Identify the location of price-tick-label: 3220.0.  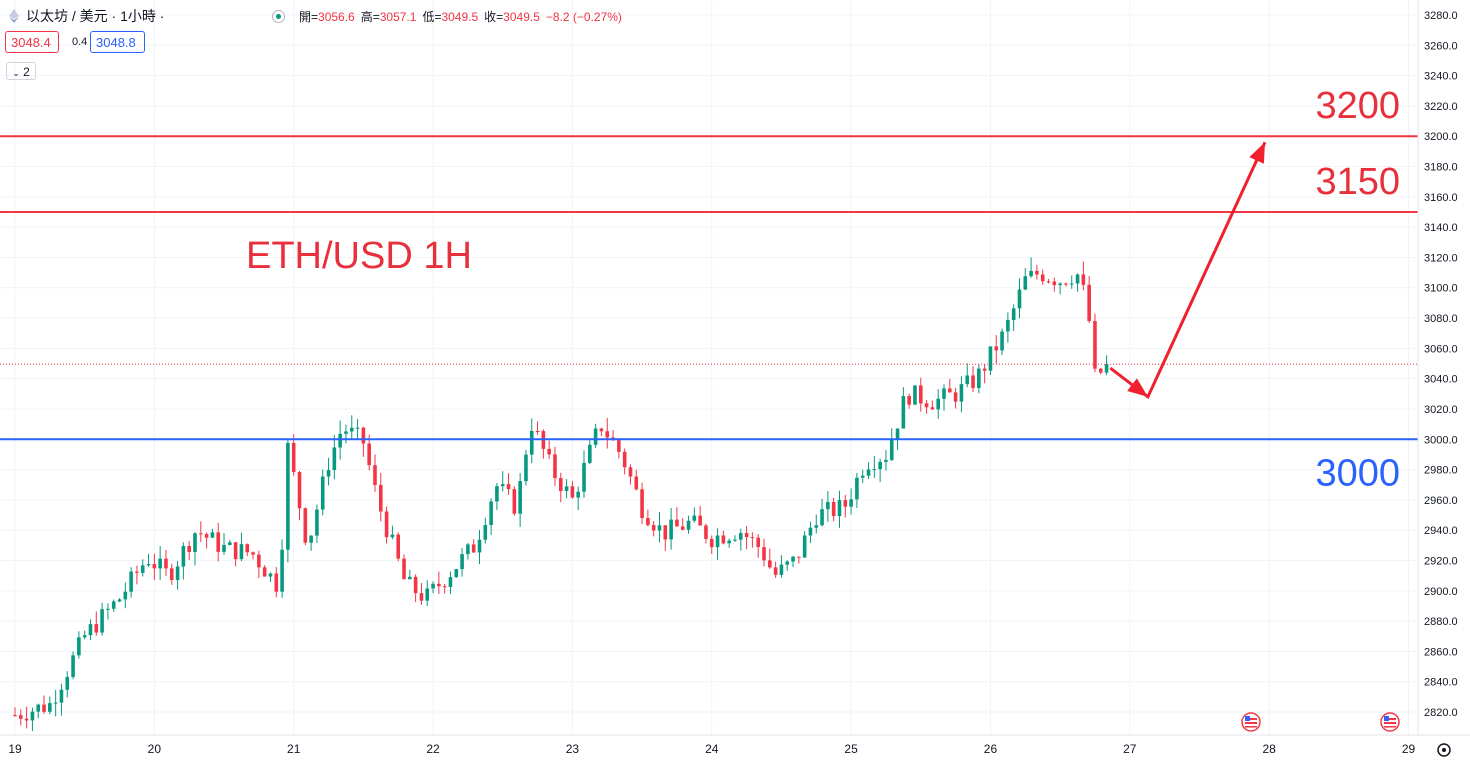
(1441, 107).